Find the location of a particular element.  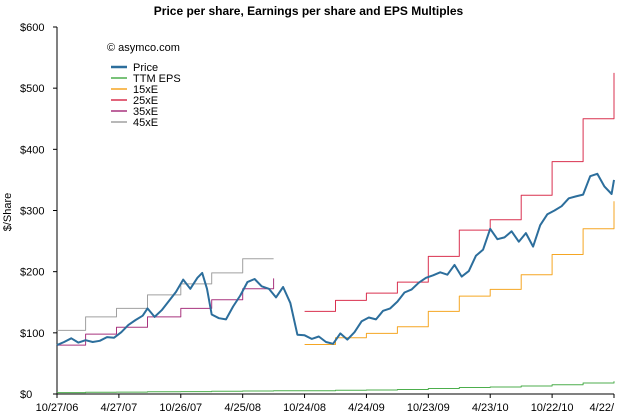

x-tick-label: 10/27/06 is located at coordinates (57, 408).